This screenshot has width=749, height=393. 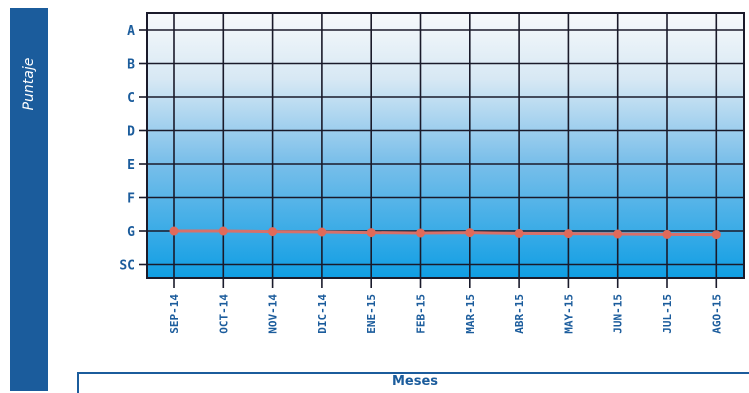 I want to click on y-tick-label: D, so click(x=131, y=132).